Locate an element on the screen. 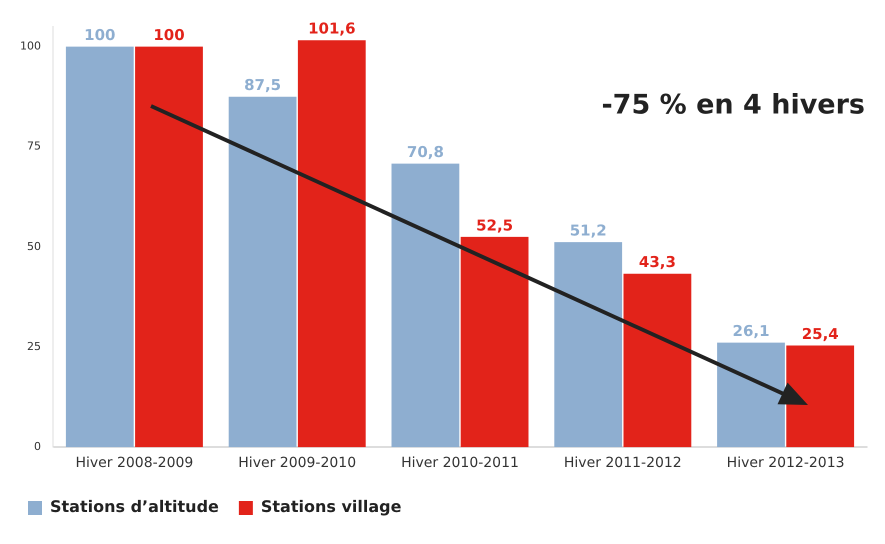 The height and width of the screenshot is (544, 885). data-label: 52,5 is located at coordinates (495, 225).